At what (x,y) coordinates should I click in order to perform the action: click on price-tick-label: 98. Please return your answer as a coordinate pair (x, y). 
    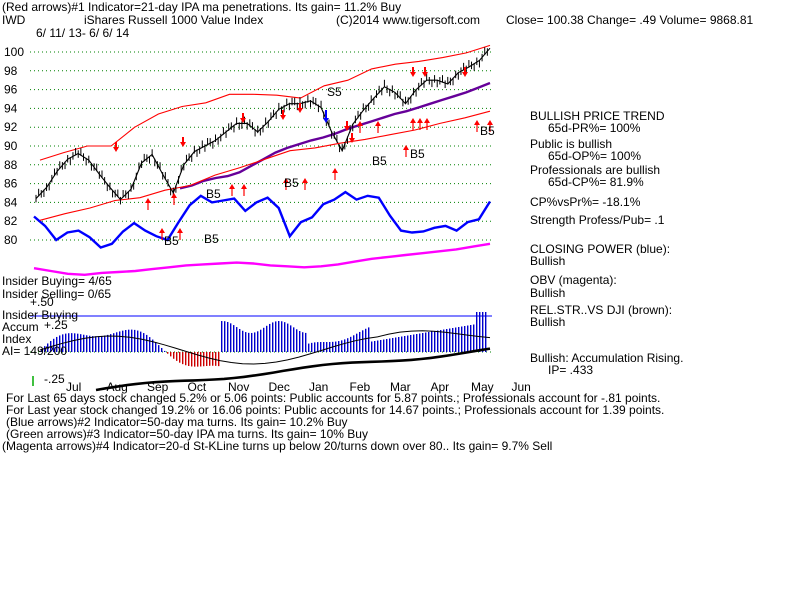
    Looking at the image, I should click on (11, 71).